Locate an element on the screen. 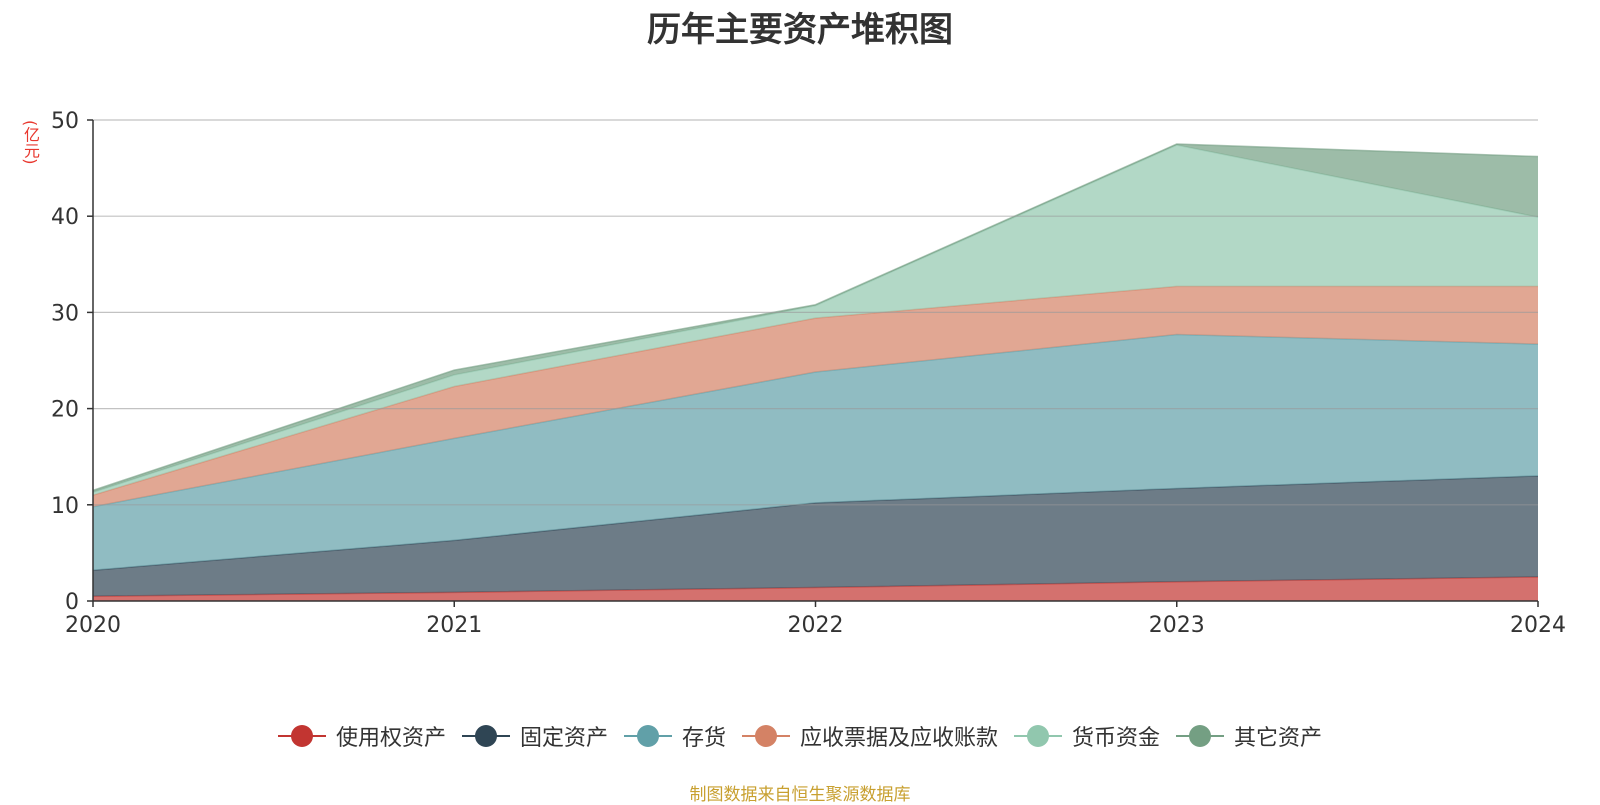  legend-item-1: 使用权资产 is located at coordinates (361, 736).